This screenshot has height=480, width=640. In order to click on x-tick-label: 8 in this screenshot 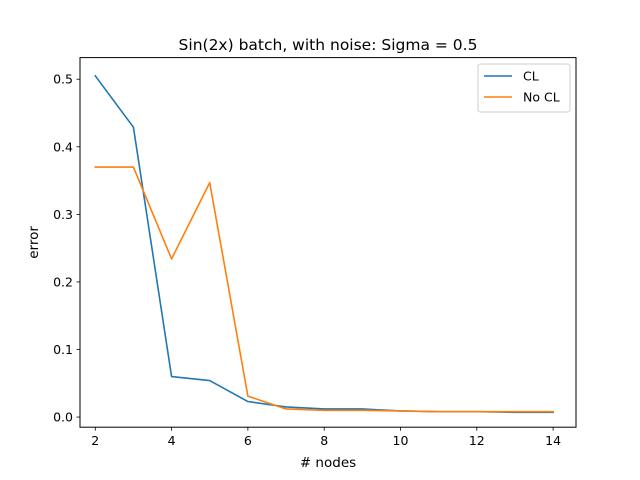, I will do `click(324, 440)`.